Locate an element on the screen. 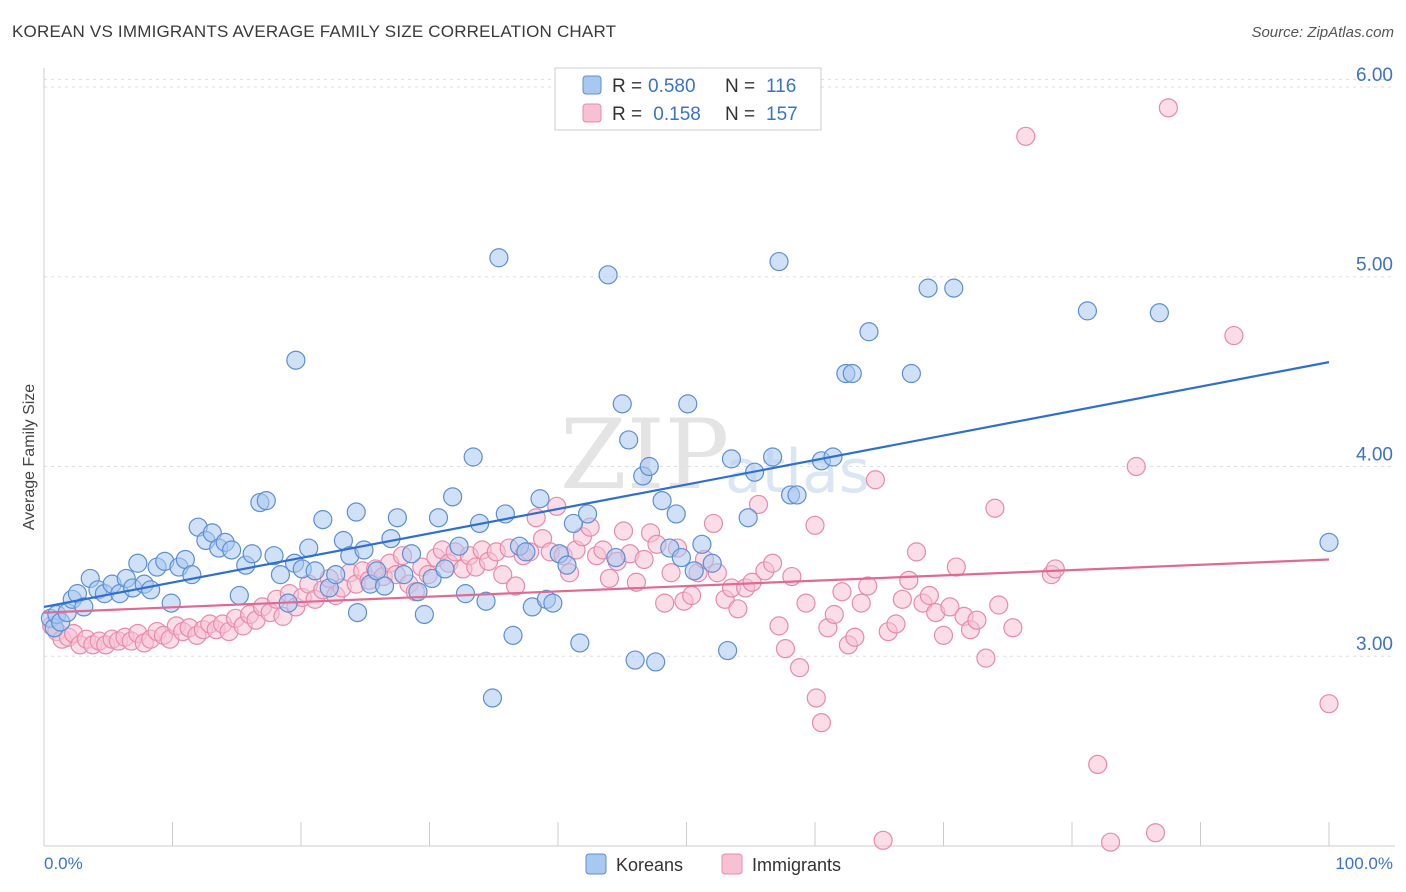  koreans-n-label: N = is located at coordinates (740, 86).